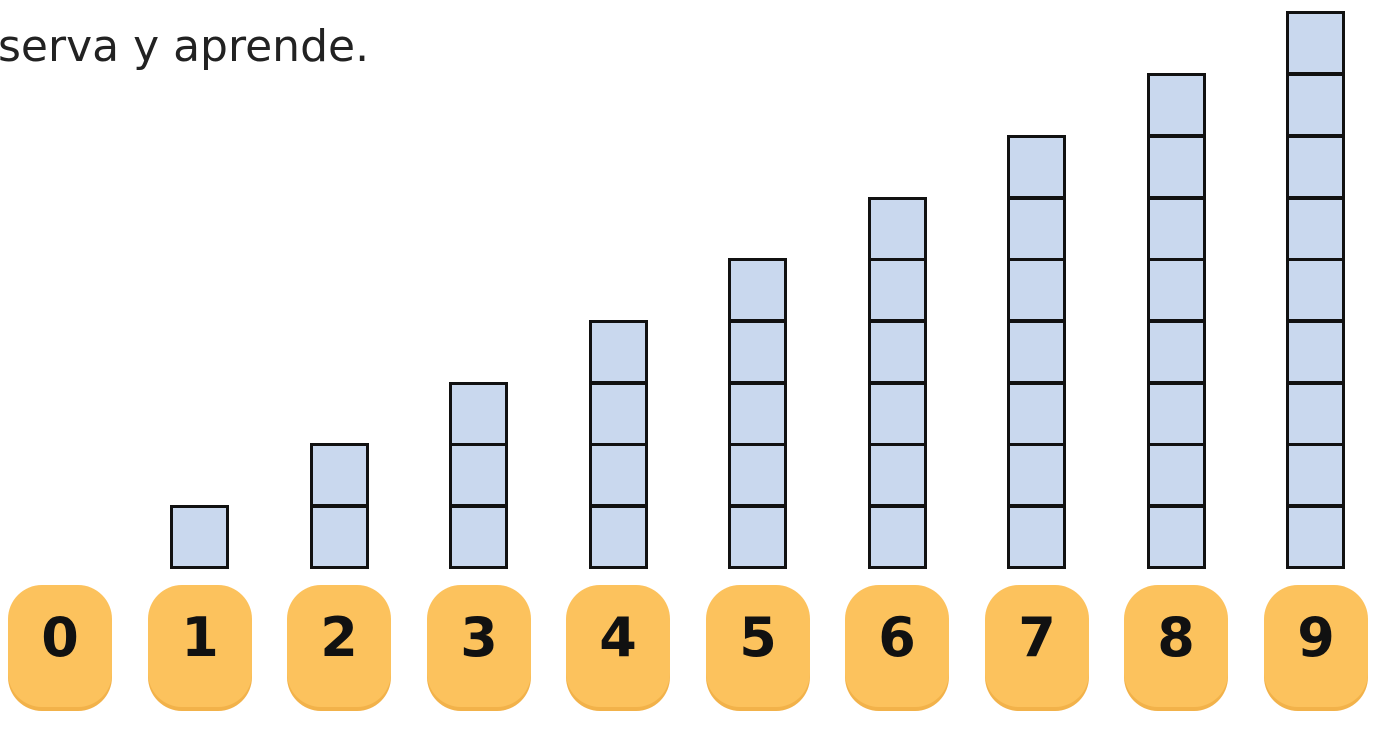 This screenshot has width=1380, height=731. Describe the element at coordinates (1176, 637) in the screenshot. I see `number-label: 8` at that location.